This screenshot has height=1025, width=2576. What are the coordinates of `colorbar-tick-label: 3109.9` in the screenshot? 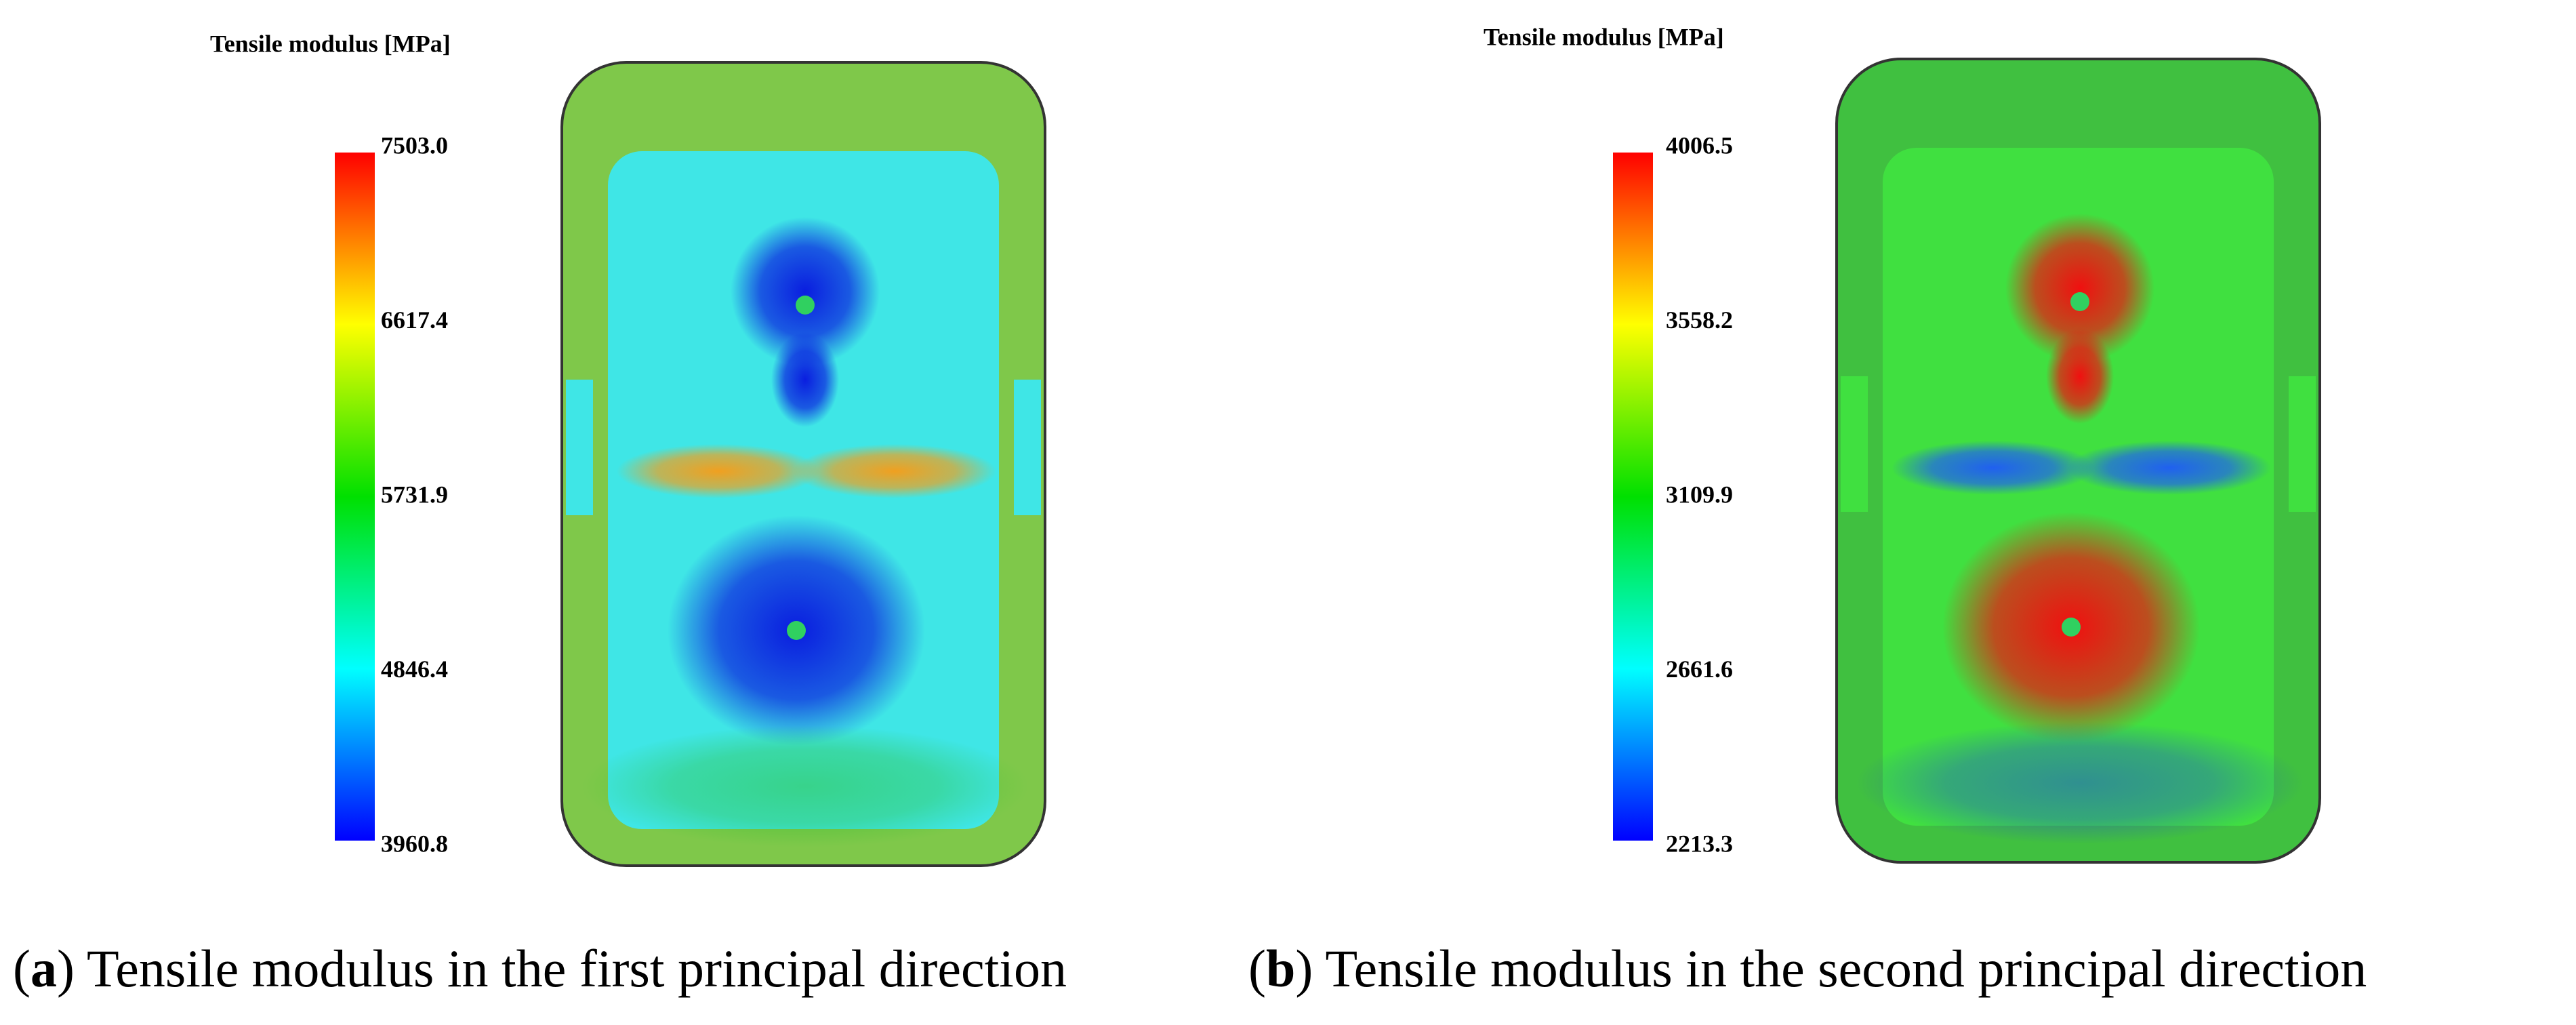 It's located at (1700, 494).